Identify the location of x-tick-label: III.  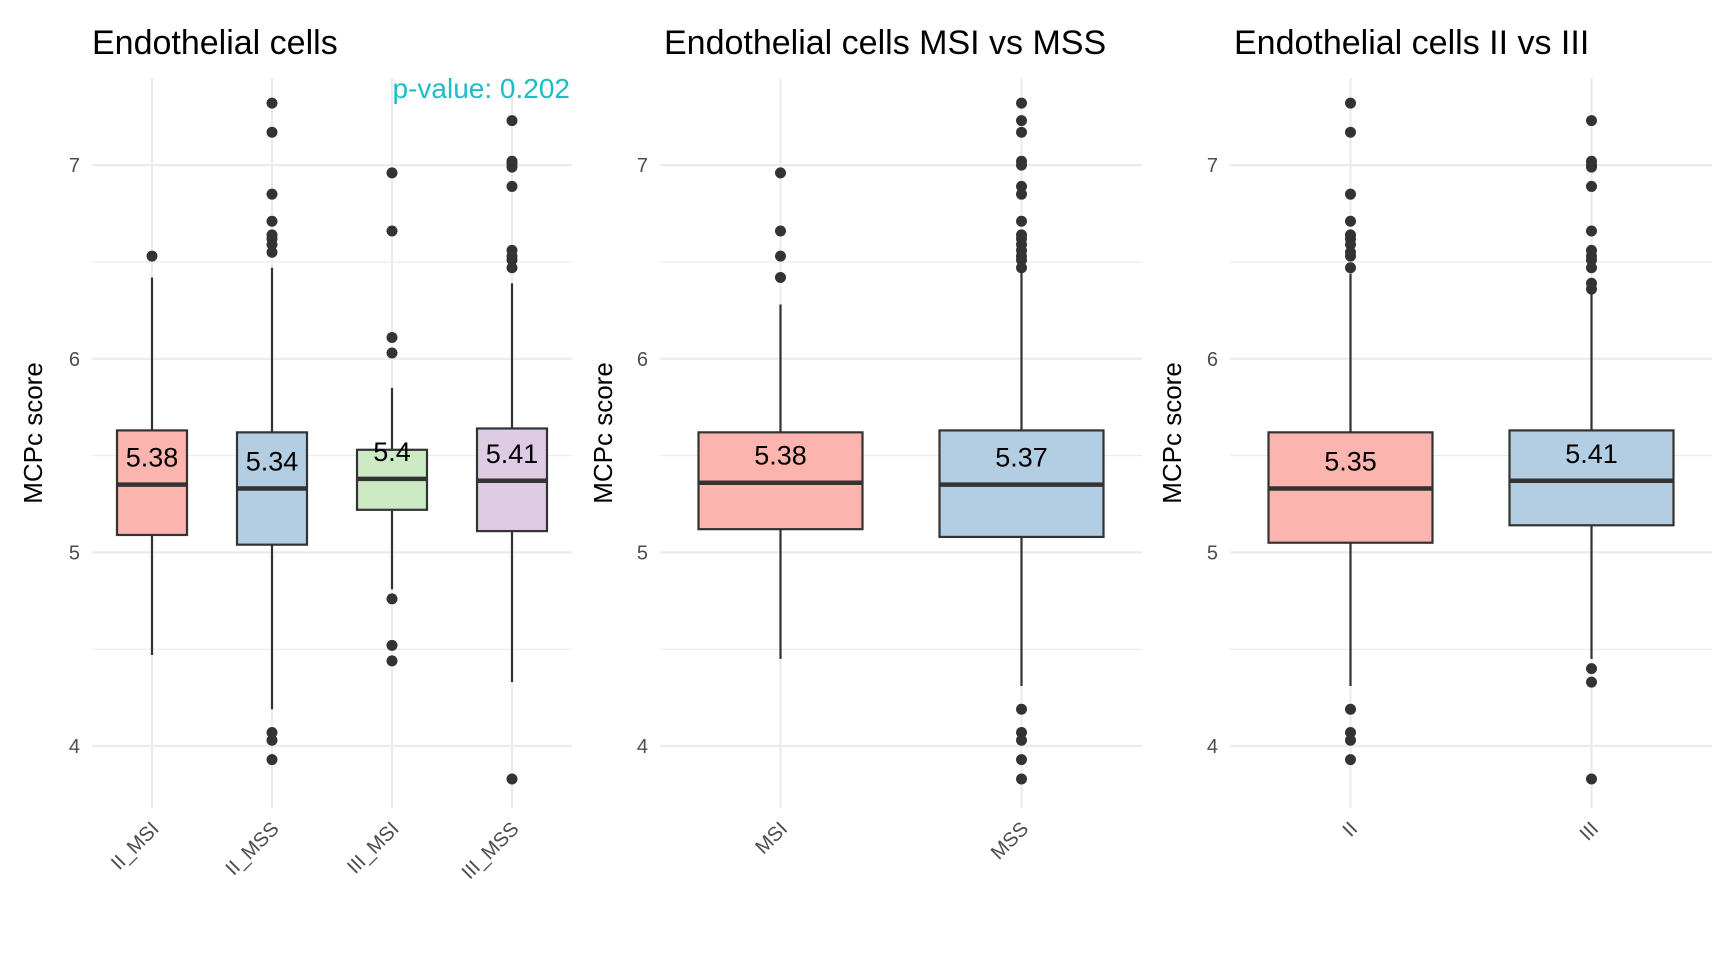
(1589, 831).